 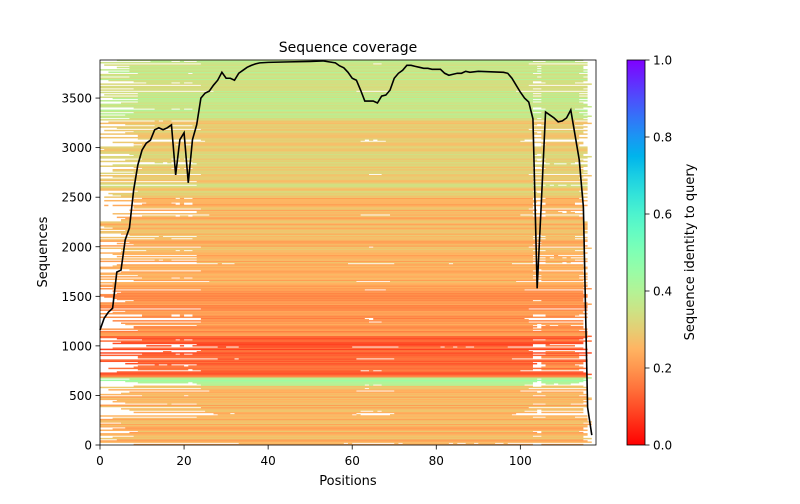 What do you see at coordinates (662, 215) in the screenshot?
I see `colorbar-tick-label: 0.6` at bounding box center [662, 215].